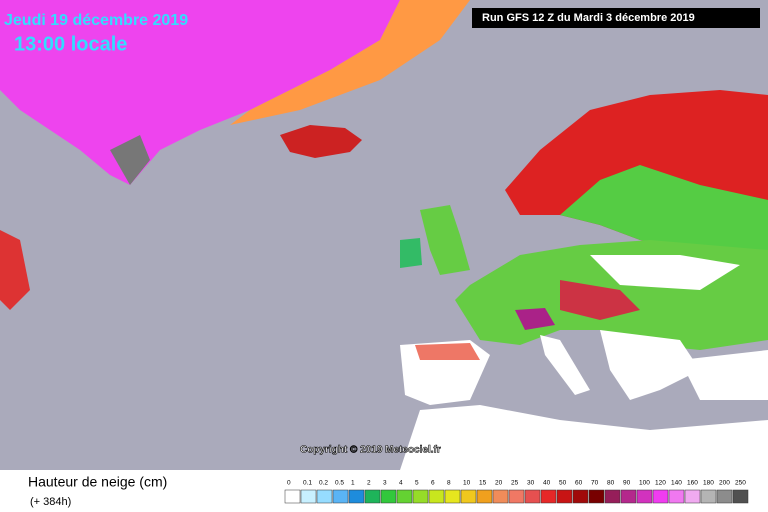 This screenshot has height=512, width=768. What do you see at coordinates (447, 351) in the screenshot?
I see `pyrenees` at bounding box center [447, 351].